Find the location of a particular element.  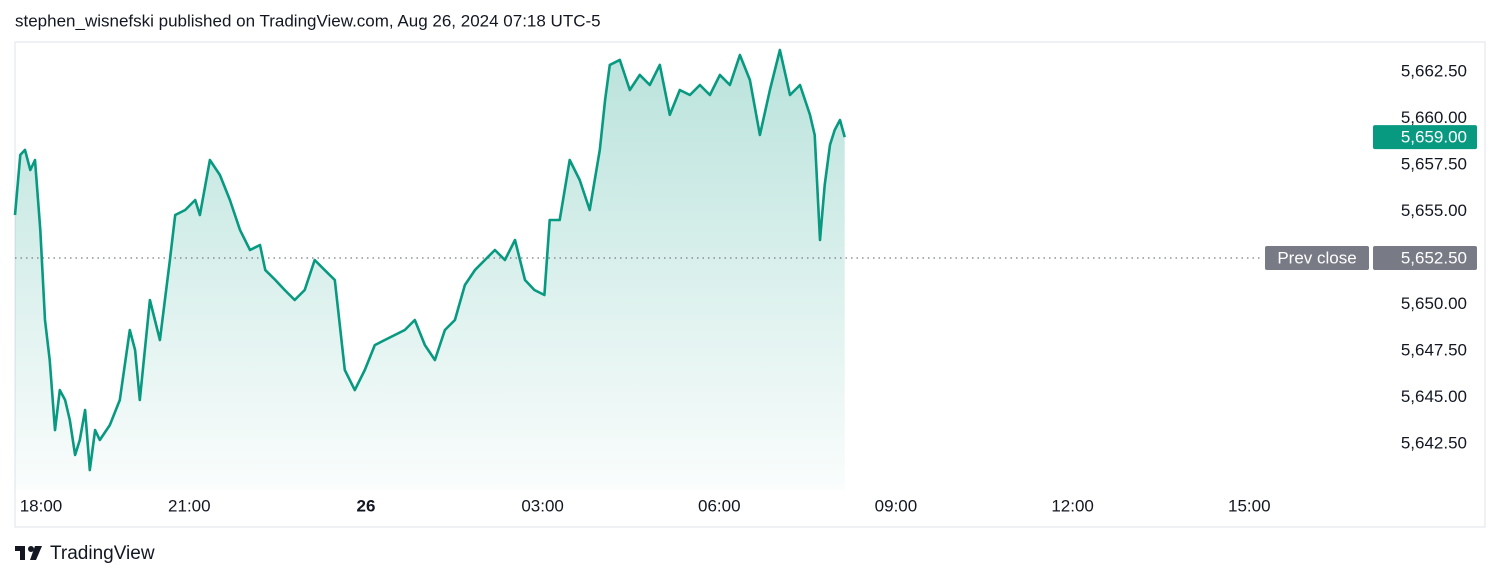

y-tick-label: 5,642.50 is located at coordinates (1434, 443).